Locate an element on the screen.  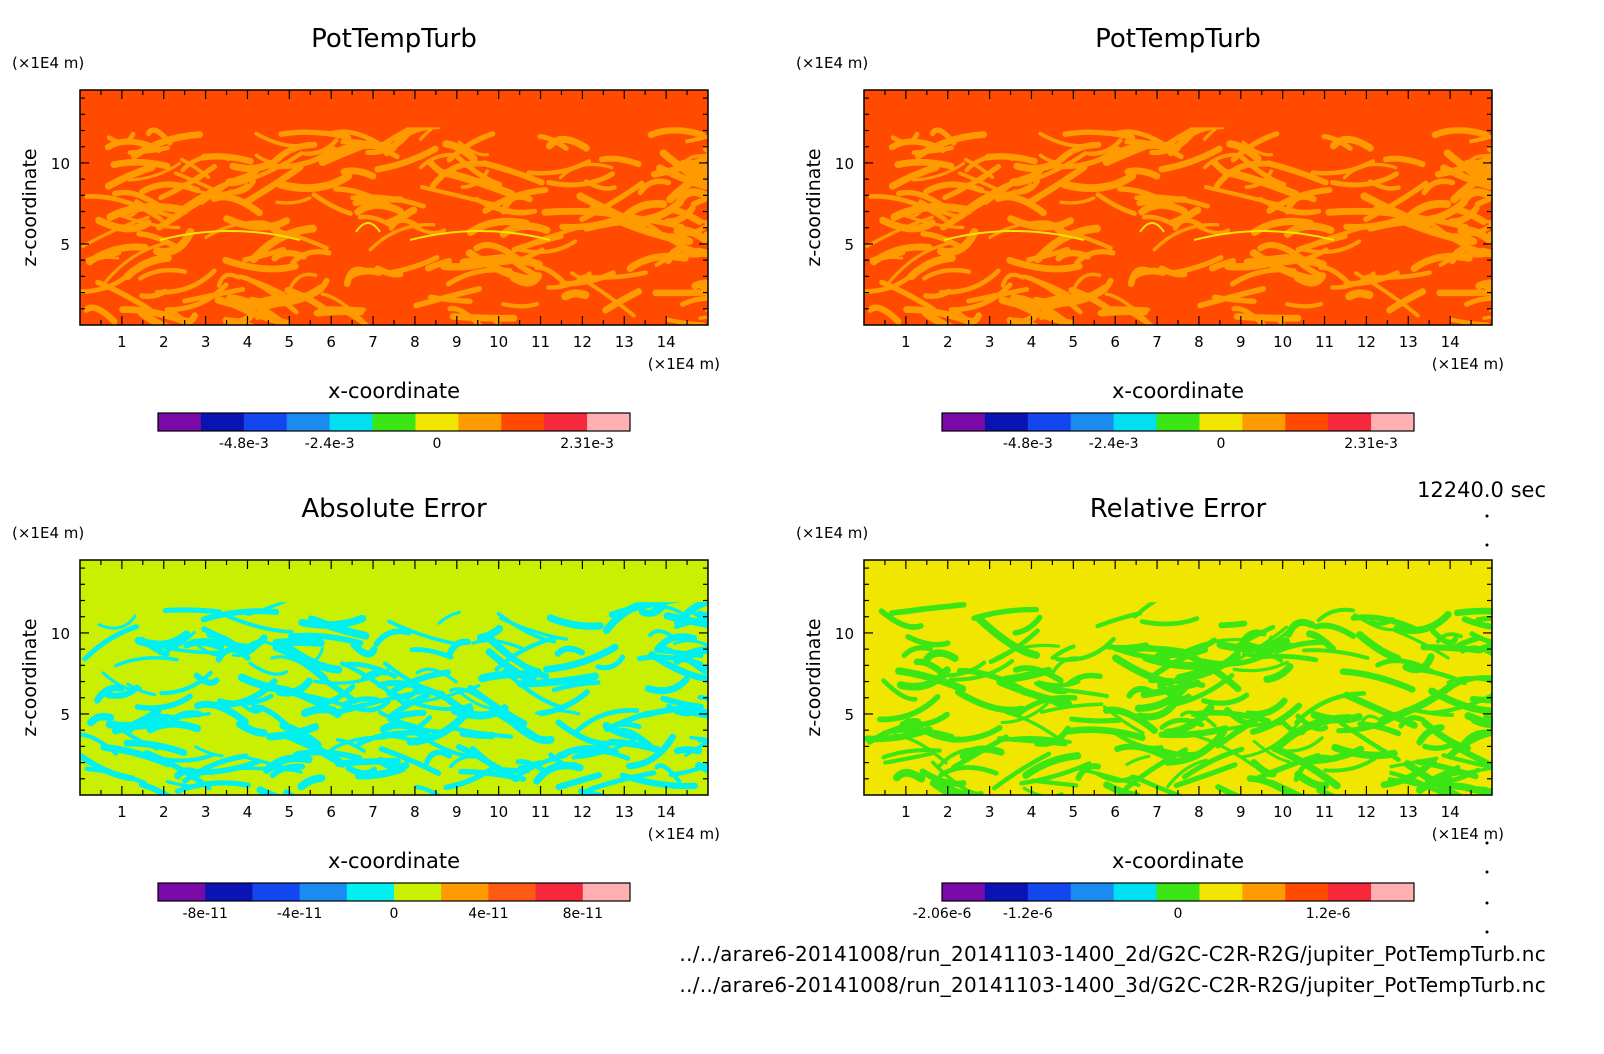
y-tick-label: 5 is located at coordinates (65, 245).